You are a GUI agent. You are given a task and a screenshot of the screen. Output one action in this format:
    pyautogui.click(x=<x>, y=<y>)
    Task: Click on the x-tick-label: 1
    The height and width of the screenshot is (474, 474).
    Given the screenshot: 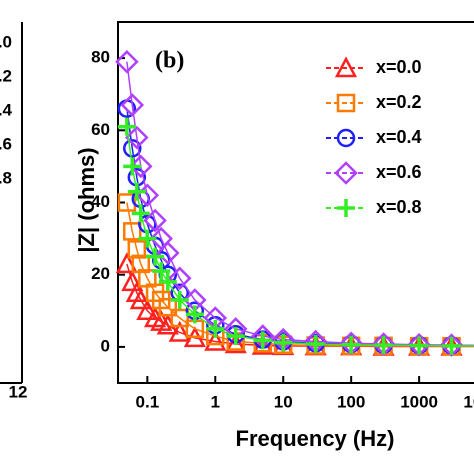 What is the action you would take?
    pyautogui.click(x=215, y=401)
    